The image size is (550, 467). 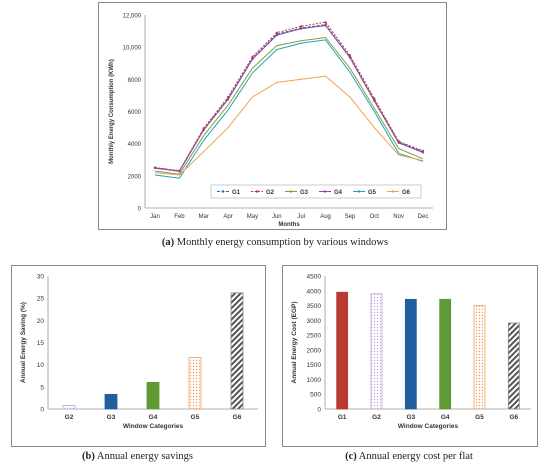 I want to click on x-tick-label: Sep, so click(x=350, y=217).